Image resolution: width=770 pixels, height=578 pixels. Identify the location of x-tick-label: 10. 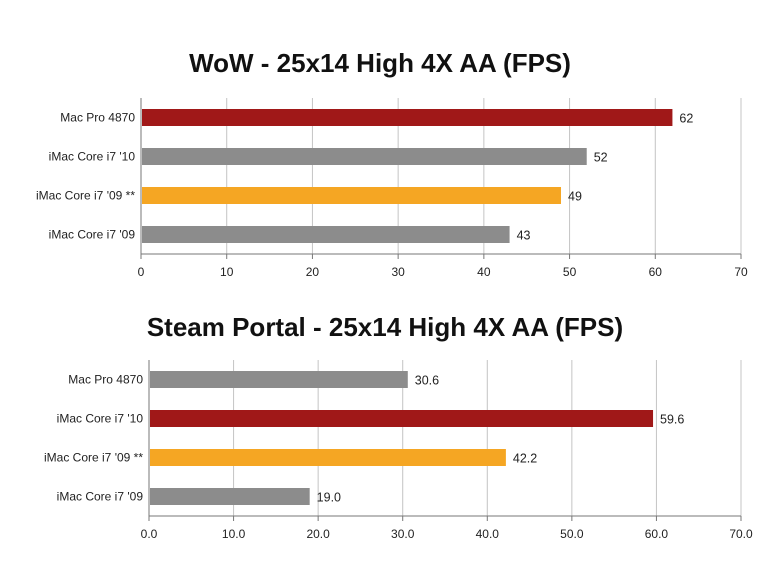
(227, 272).